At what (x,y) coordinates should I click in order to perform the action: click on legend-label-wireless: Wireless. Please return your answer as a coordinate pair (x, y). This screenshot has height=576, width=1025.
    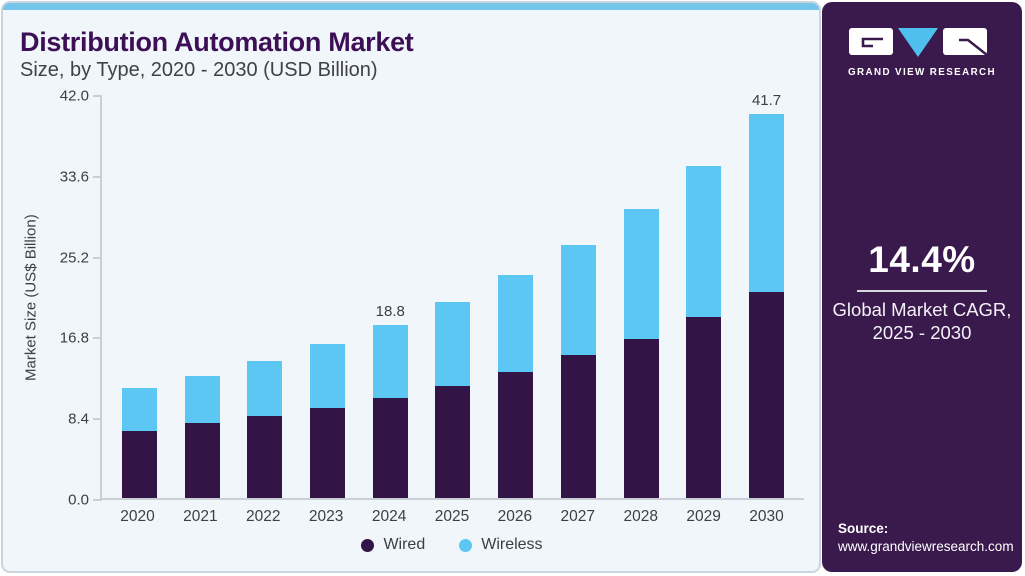
    Looking at the image, I should click on (512, 544).